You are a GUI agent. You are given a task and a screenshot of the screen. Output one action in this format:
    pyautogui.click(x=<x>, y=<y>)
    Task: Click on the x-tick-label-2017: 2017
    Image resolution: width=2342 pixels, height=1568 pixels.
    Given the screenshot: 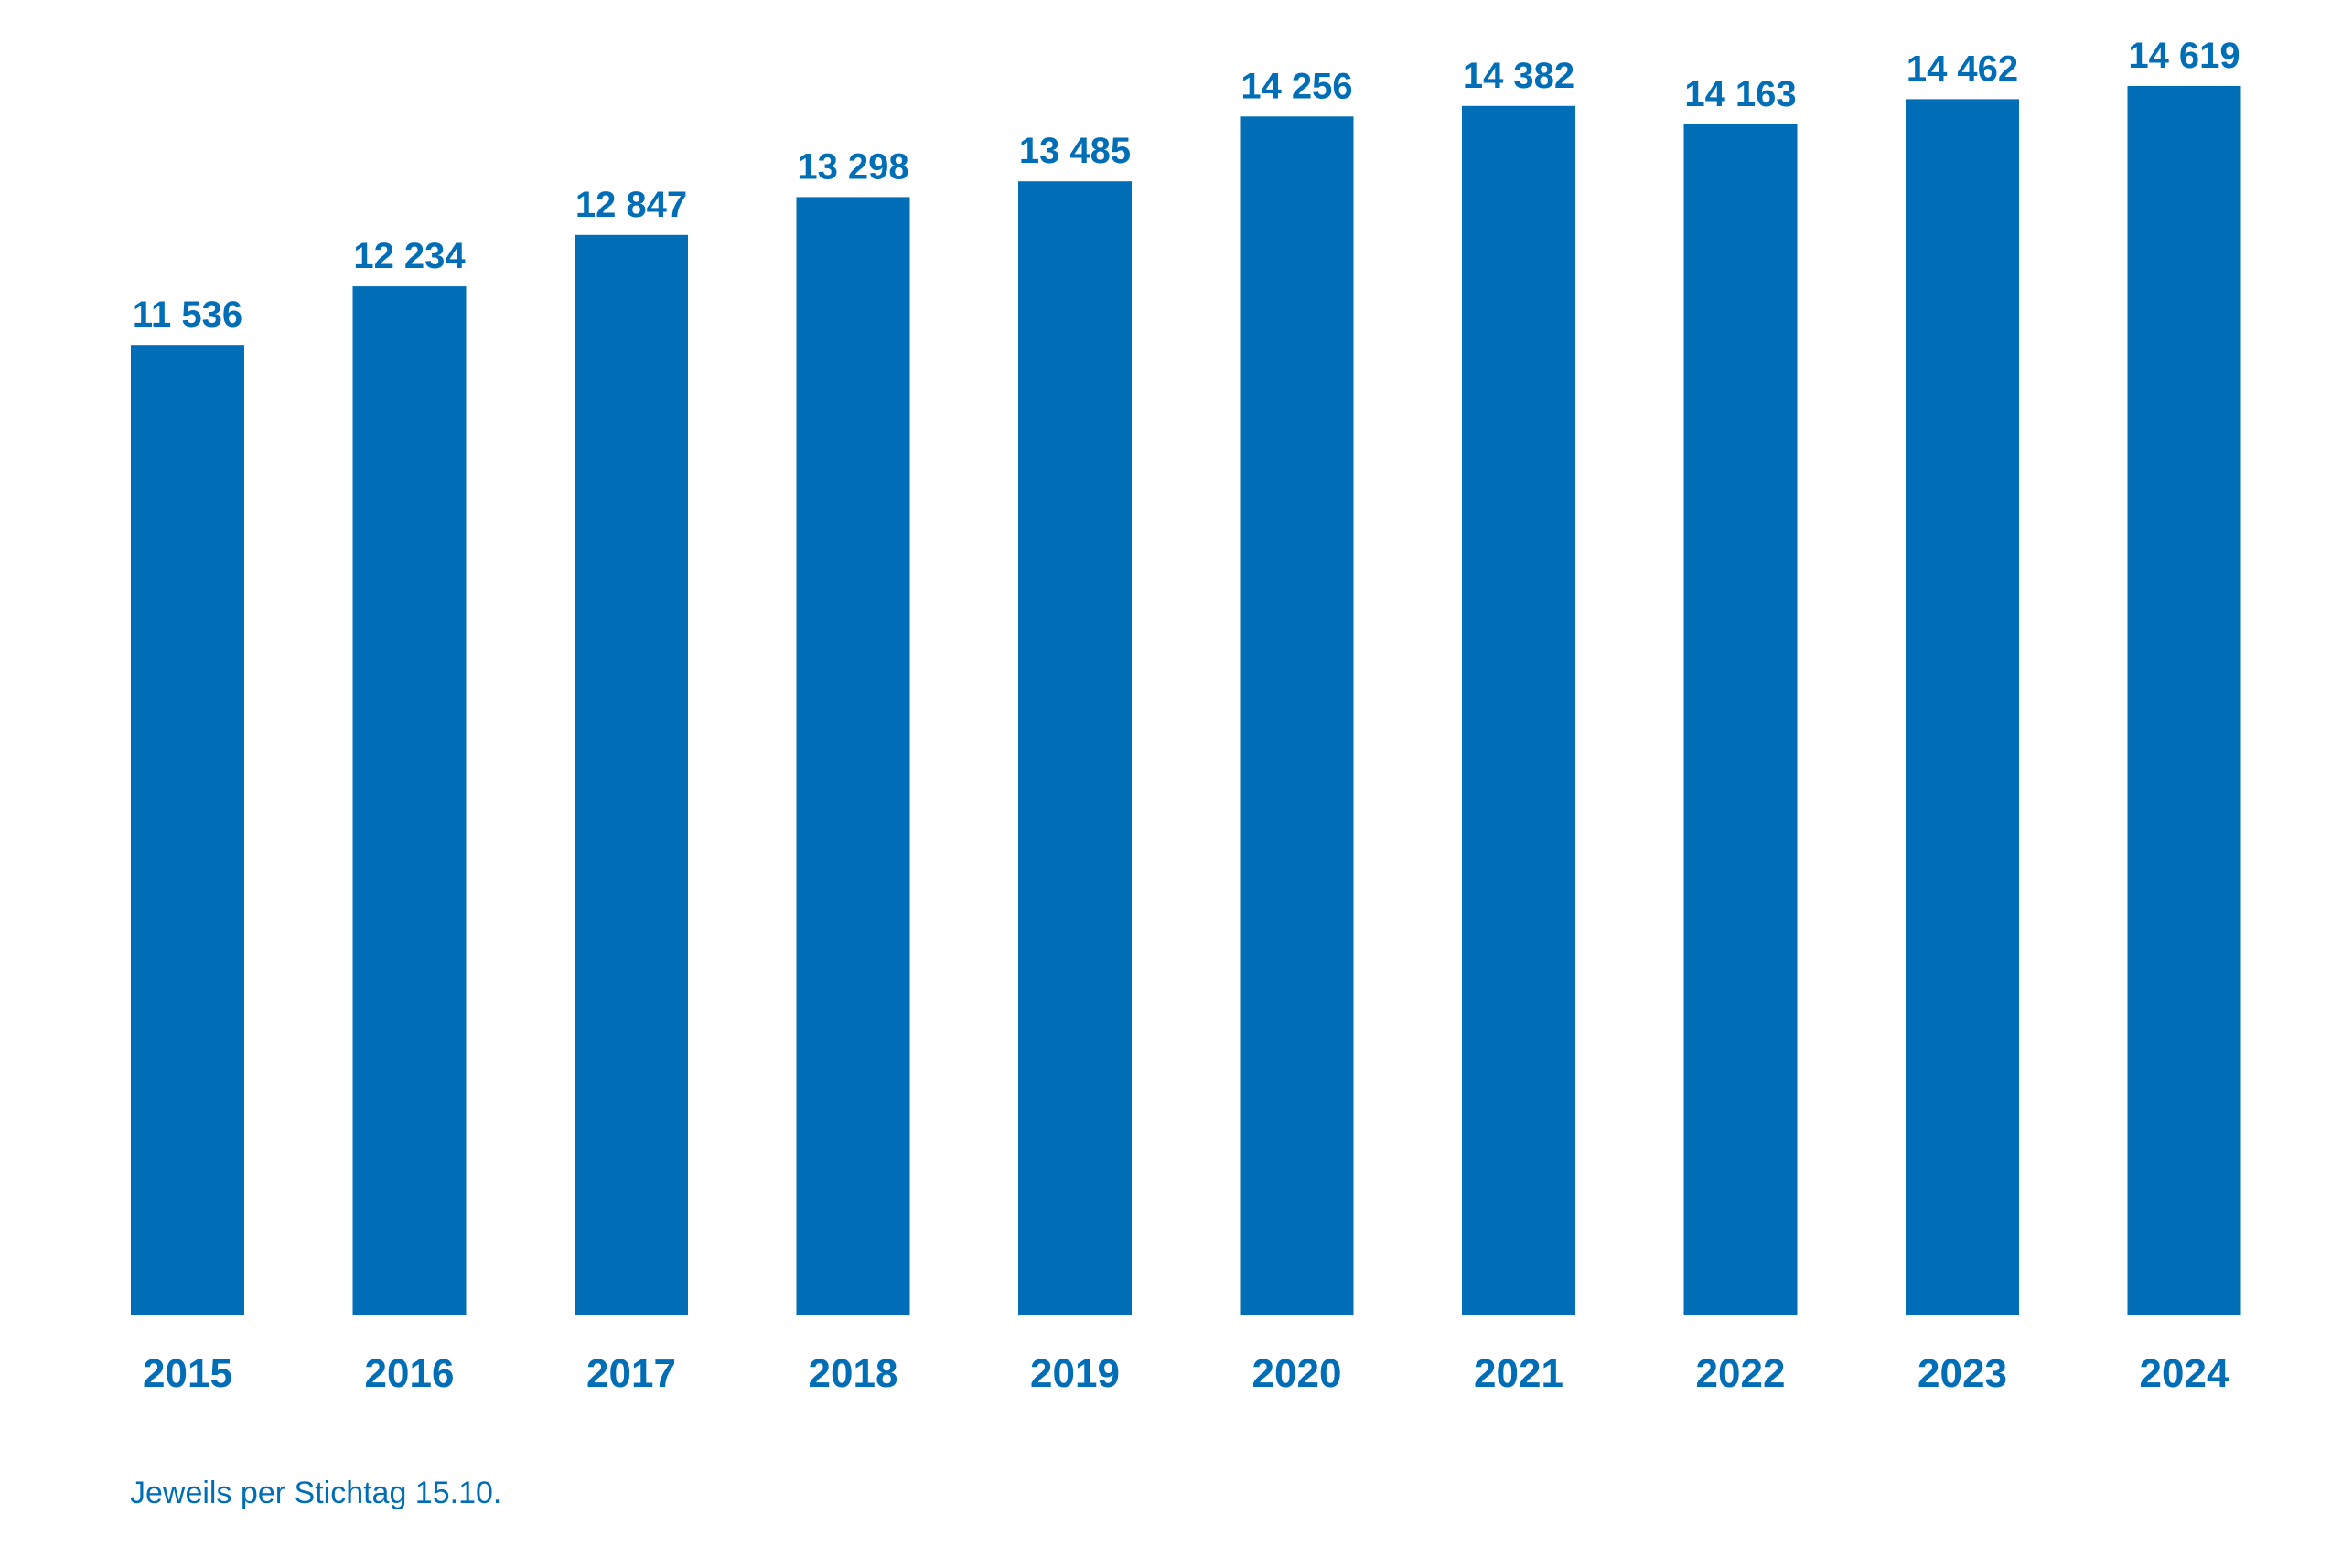 What is the action you would take?
    pyautogui.click(x=631, y=1373)
    